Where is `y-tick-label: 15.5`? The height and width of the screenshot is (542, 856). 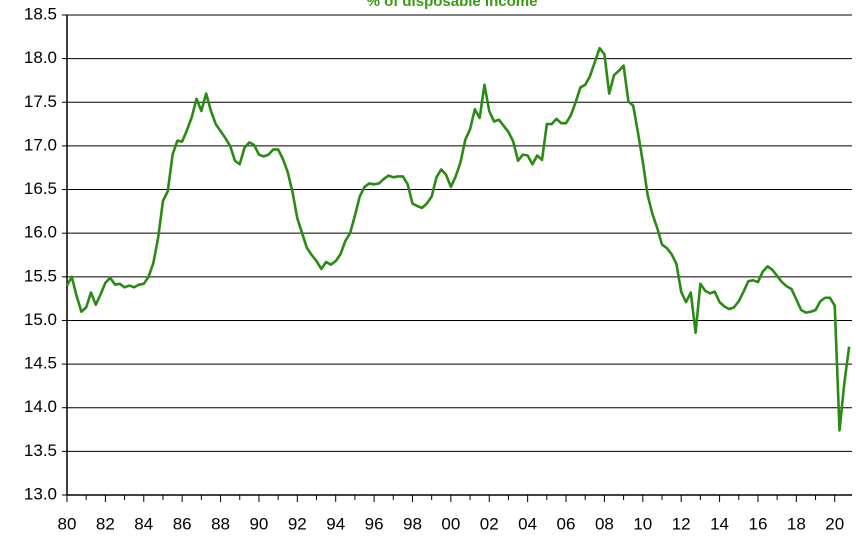
y-tick-label: 15.5 is located at coordinates (40, 275).